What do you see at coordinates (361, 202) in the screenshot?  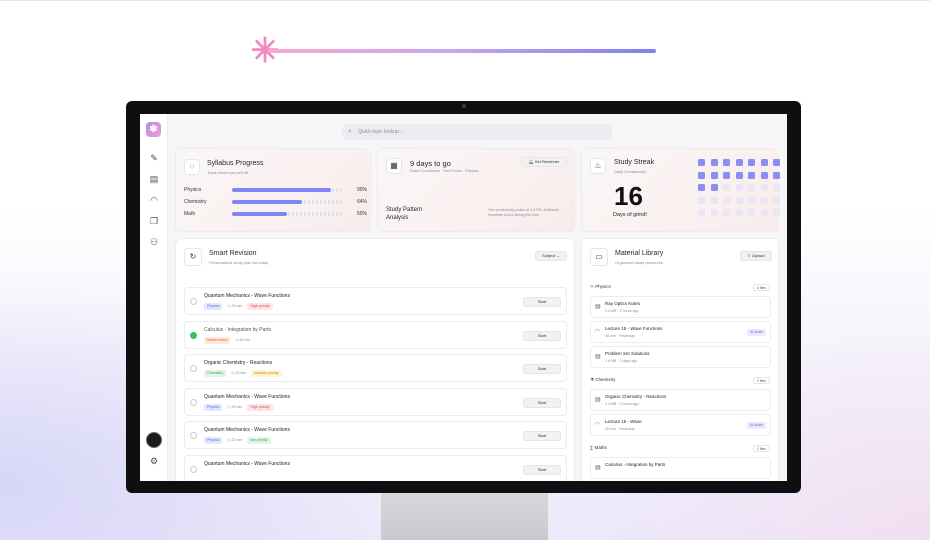 I see `percent-label: 64%` at bounding box center [361, 202].